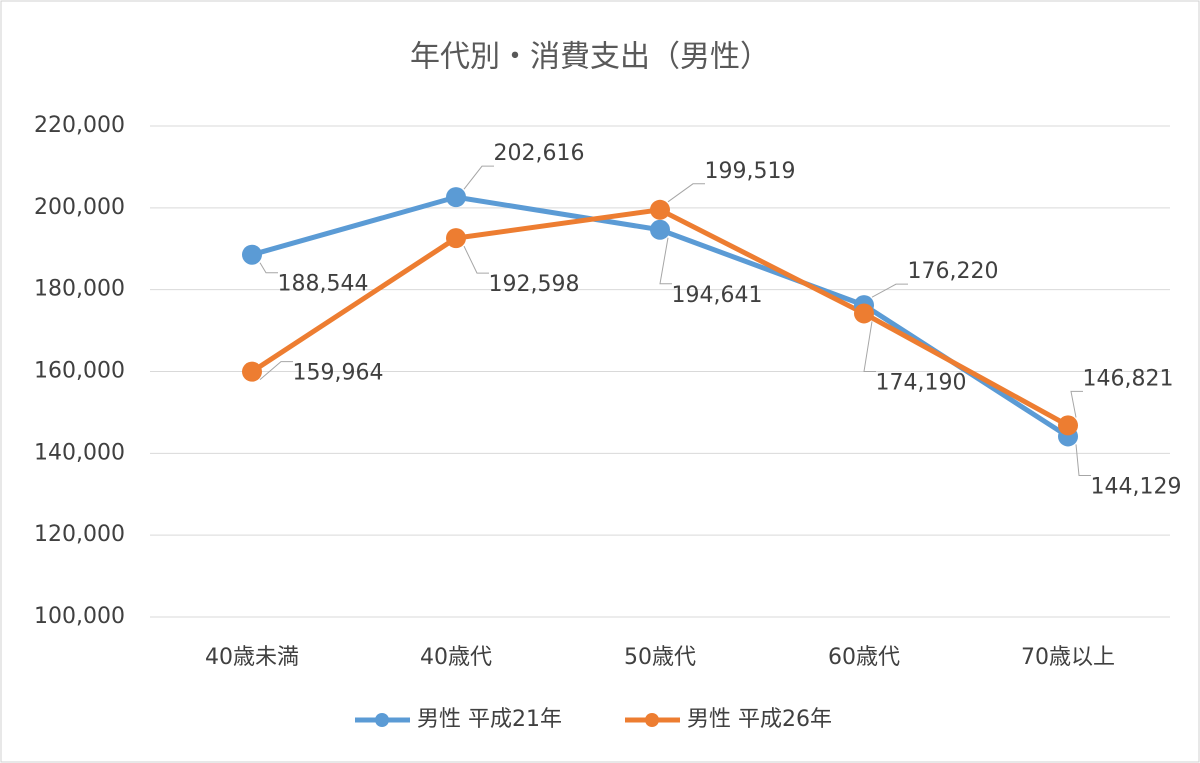  What do you see at coordinates (534, 284) in the screenshot?
I see `data-label: 192,598` at bounding box center [534, 284].